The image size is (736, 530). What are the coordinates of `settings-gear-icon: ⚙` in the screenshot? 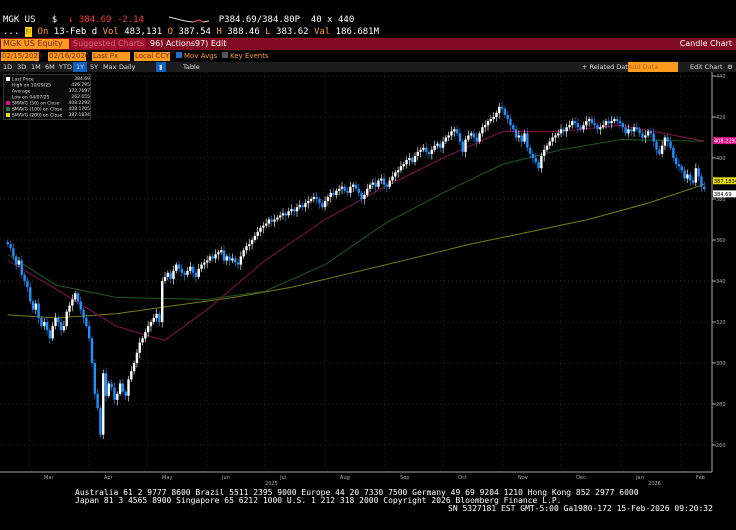 It's located at (730, 67).